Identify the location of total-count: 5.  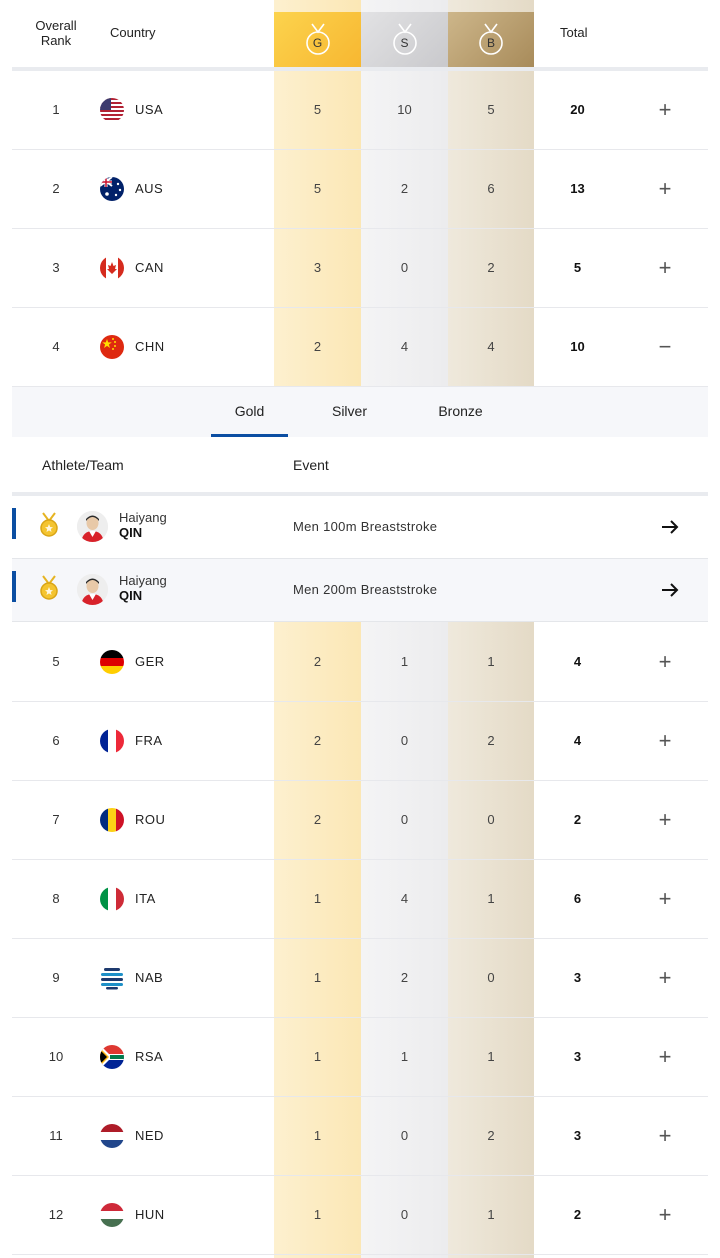
(577, 267).